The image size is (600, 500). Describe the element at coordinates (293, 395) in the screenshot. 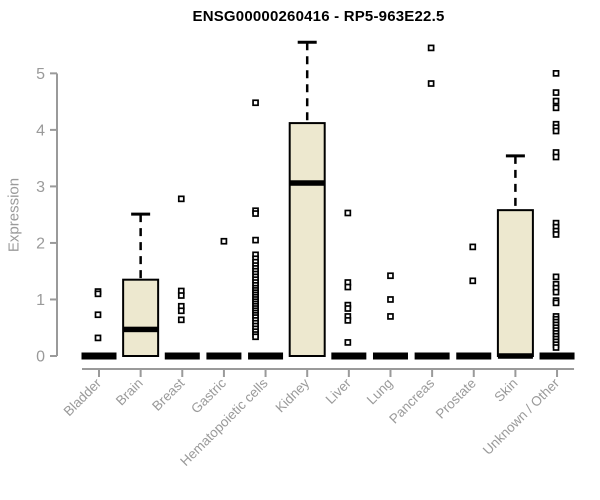

I see `x-tick-label: Kidney` at that location.